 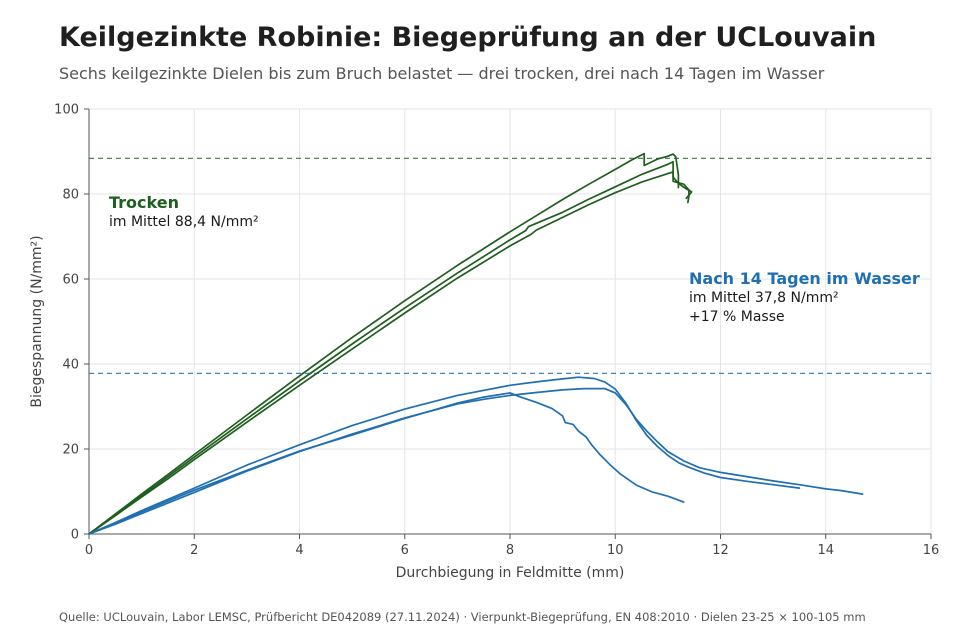 I want to click on x-tick-label: 6, so click(x=405, y=550).